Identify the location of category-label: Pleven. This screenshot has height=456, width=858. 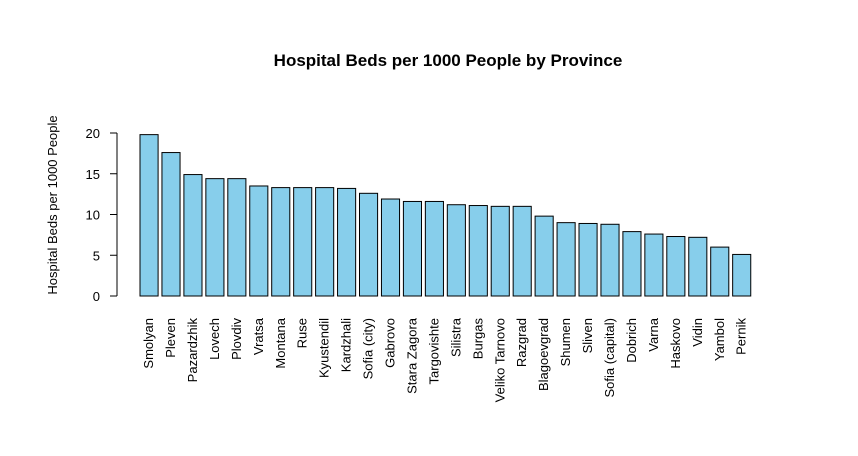
(170, 338).